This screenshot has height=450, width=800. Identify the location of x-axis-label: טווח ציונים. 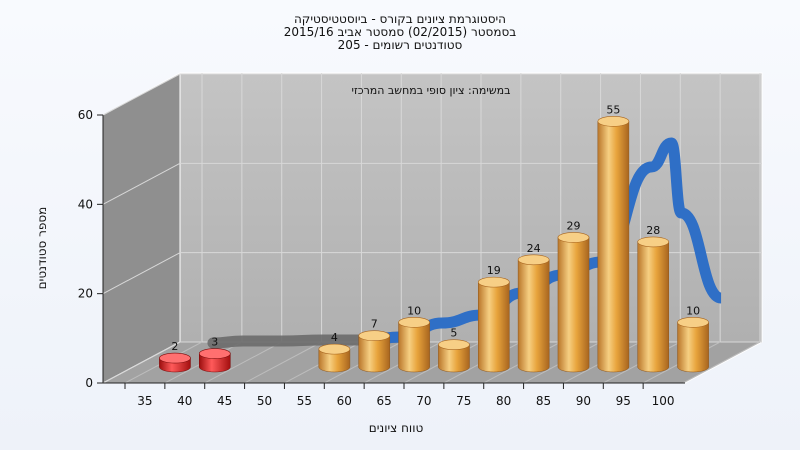
(396, 428).